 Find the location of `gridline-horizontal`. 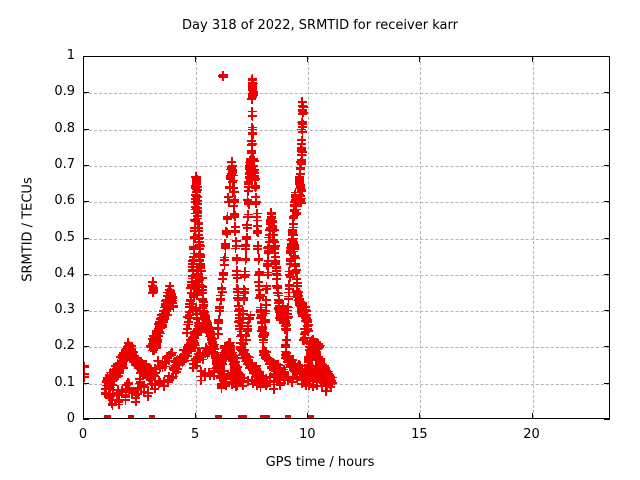

gridline-horizontal is located at coordinates (346, 130).